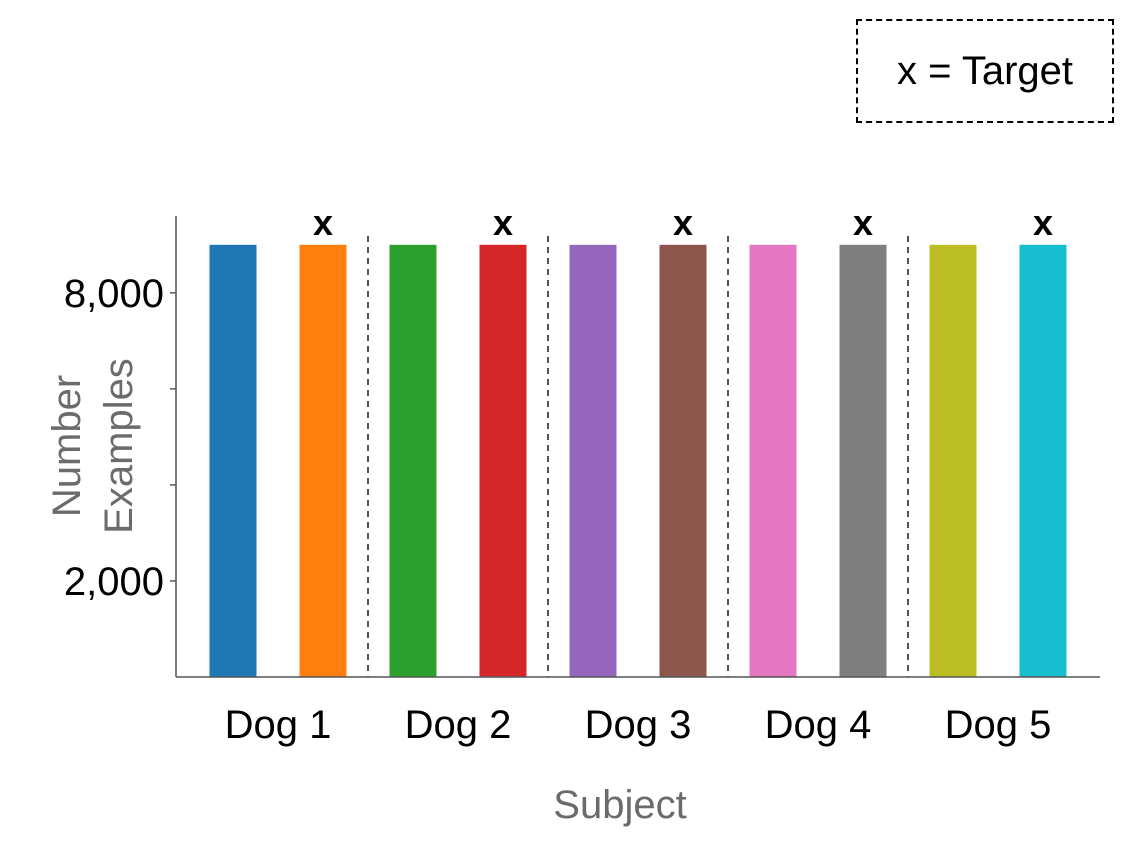 The width and height of the screenshot is (1144, 861). What do you see at coordinates (67, 446) in the screenshot?
I see `y-axis-label-line-1: Number` at bounding box center [67, 446].